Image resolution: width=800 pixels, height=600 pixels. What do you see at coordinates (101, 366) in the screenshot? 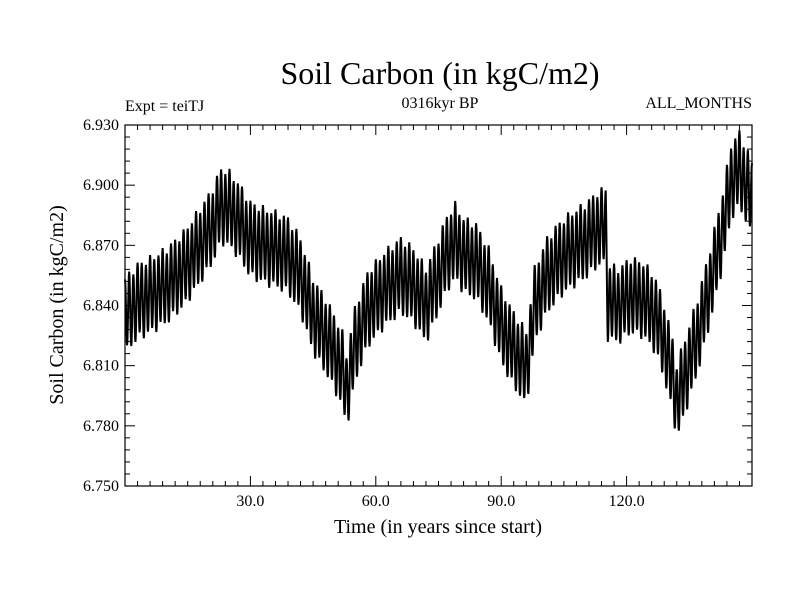
I see `y-tick-label: 6.810` at bounding box center [101, 366].